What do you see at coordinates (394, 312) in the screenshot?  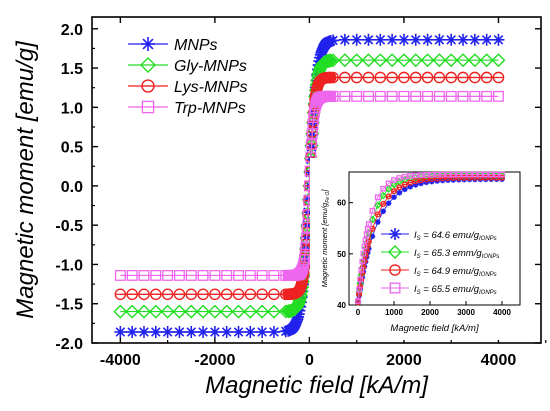 I see `inset-x-tick-label: 1000` at bounding box center [394, 312].